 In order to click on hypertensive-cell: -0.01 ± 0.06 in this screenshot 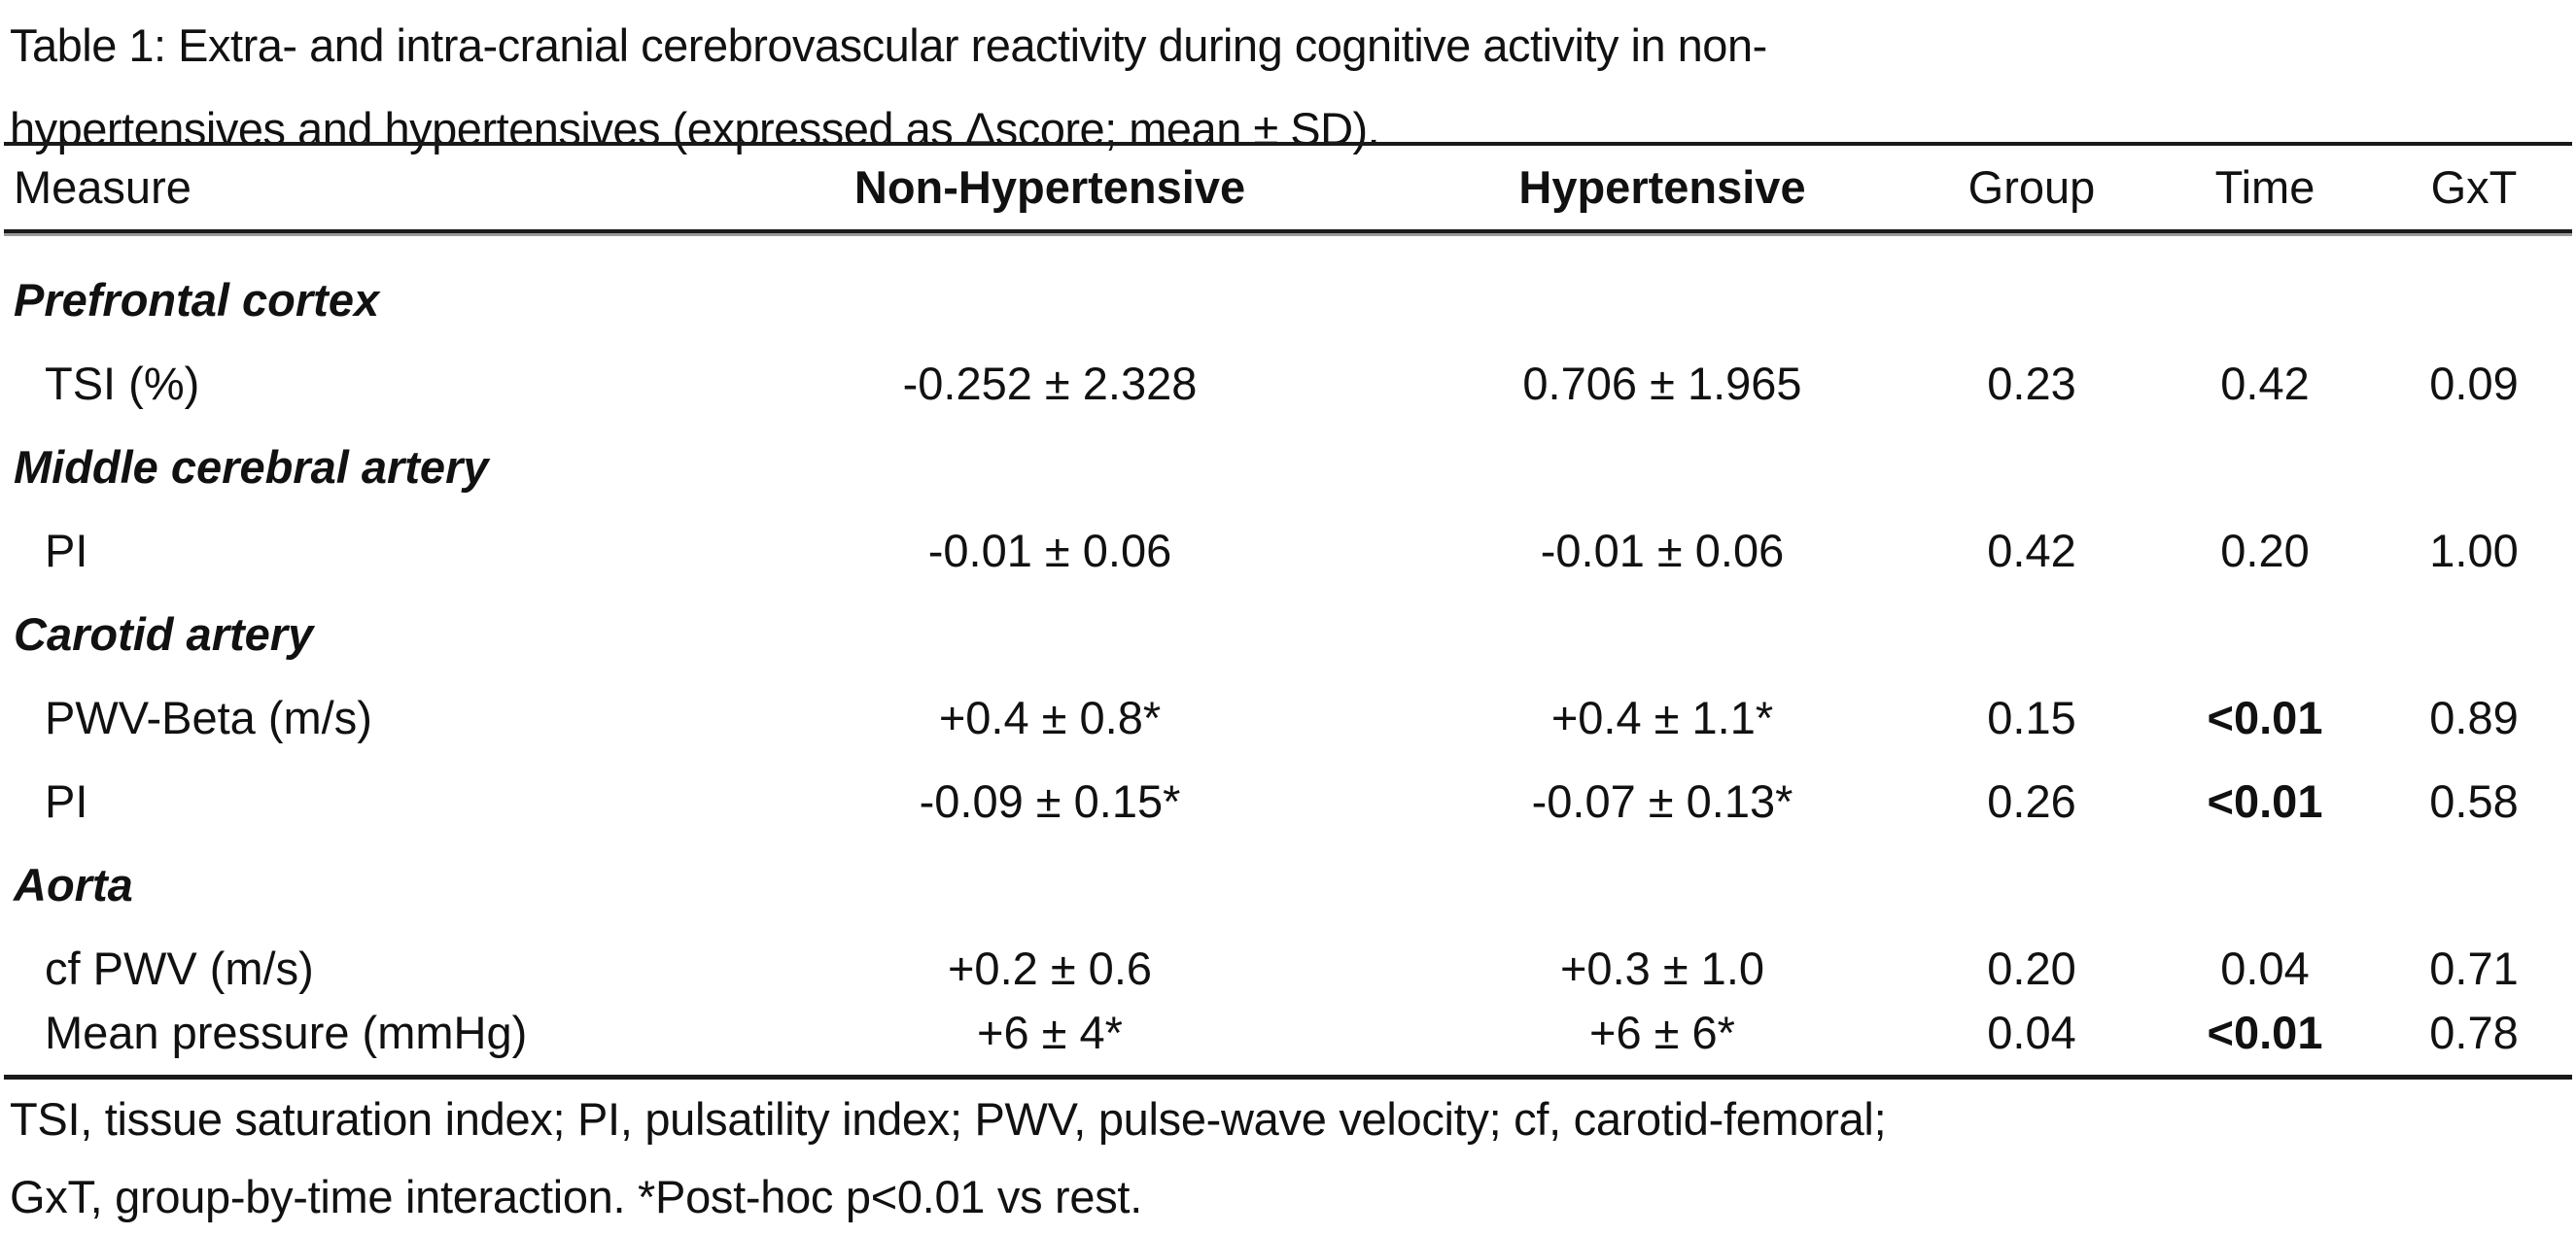, I will do `click(1662, 550)`.